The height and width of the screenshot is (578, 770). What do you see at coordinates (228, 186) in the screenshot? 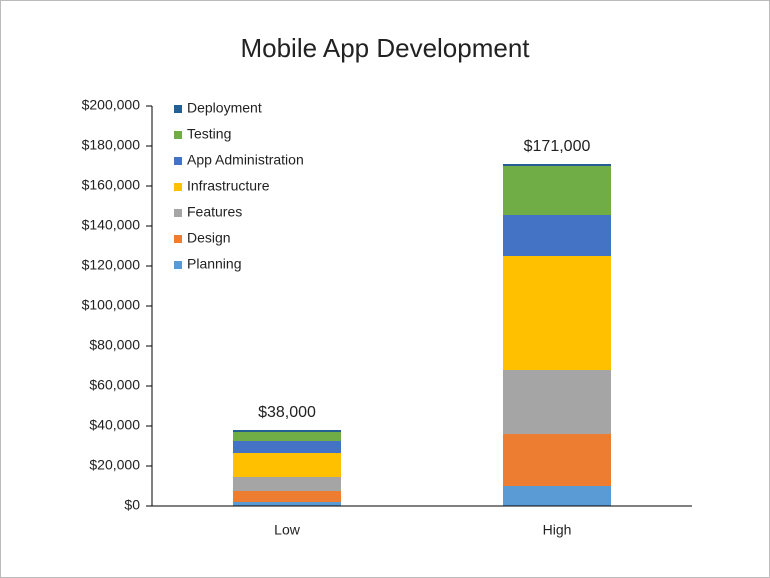
I see `legend-label: Infrastructure` at bounding box center [228, 186].